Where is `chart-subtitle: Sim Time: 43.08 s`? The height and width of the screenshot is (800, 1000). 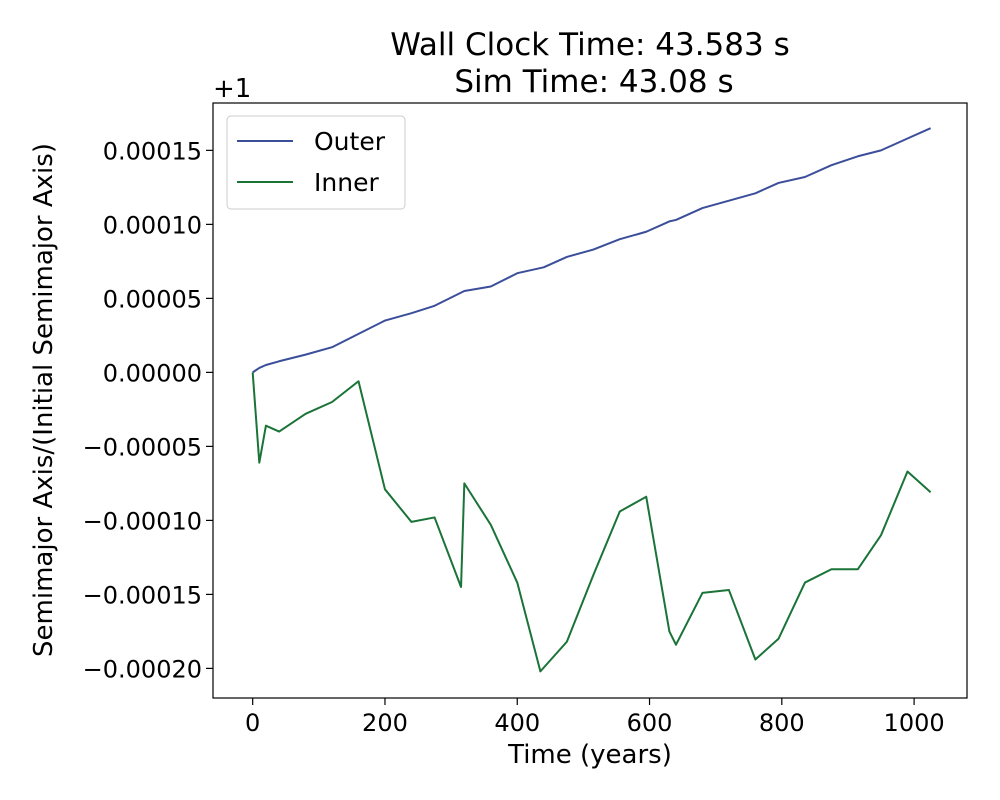
chart-subtitle: Sim Time: 43.08 s is located at coordinates (593, 82).